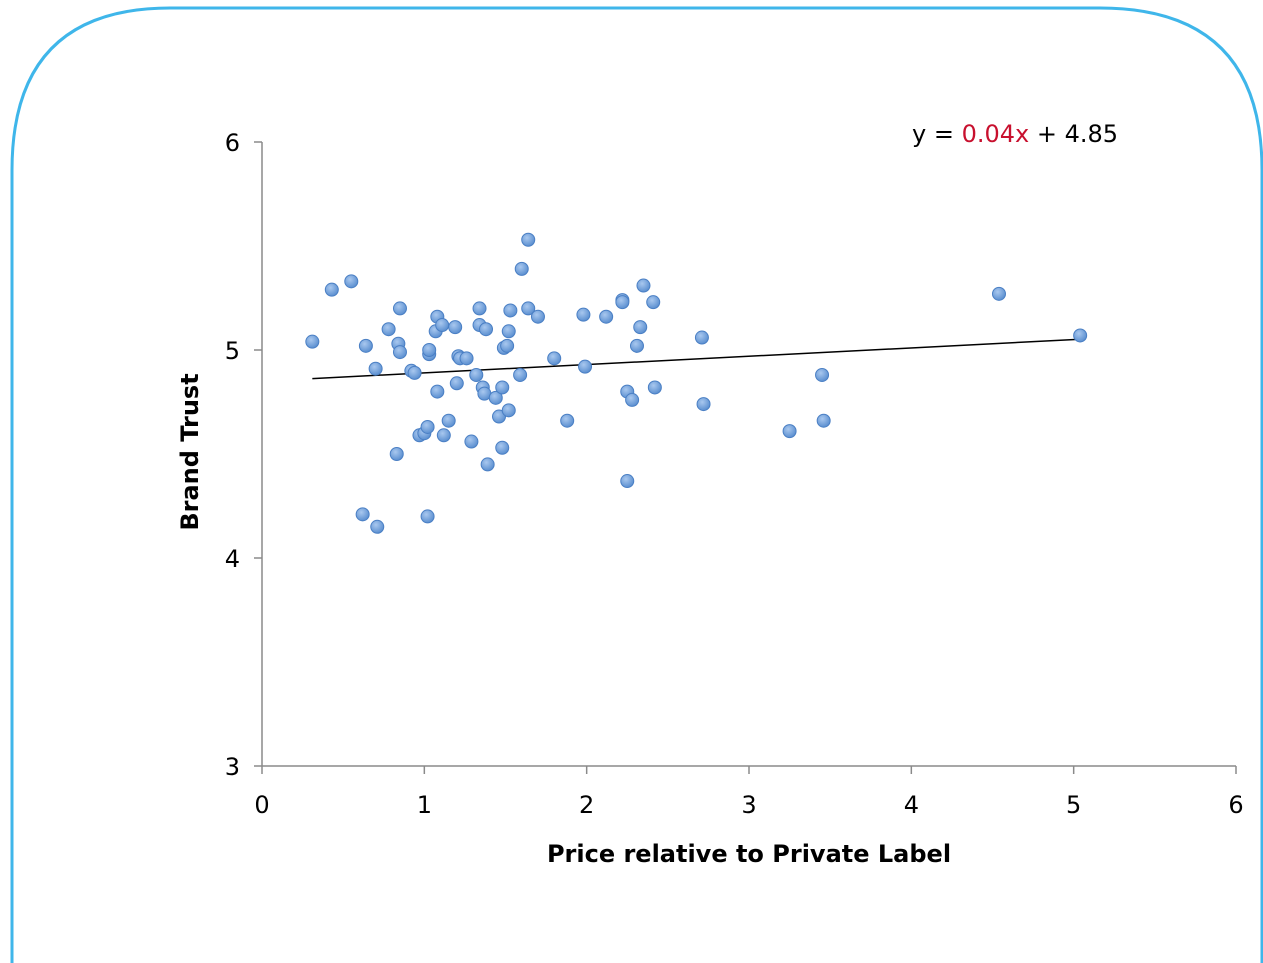 This screenshot has height=963, width=1263. I want to click on y-tick-label: 4, so click(232, 559).